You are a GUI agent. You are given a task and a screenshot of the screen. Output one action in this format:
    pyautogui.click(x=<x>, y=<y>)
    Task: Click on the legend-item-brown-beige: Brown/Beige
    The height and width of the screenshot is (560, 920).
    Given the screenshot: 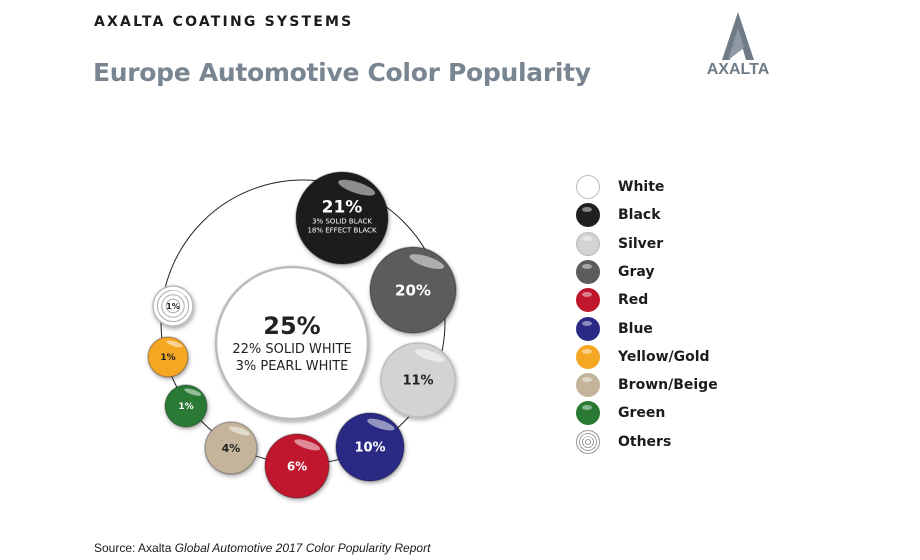 What is the action you would take?
    pyautogui.click(x=647, y=385)
    